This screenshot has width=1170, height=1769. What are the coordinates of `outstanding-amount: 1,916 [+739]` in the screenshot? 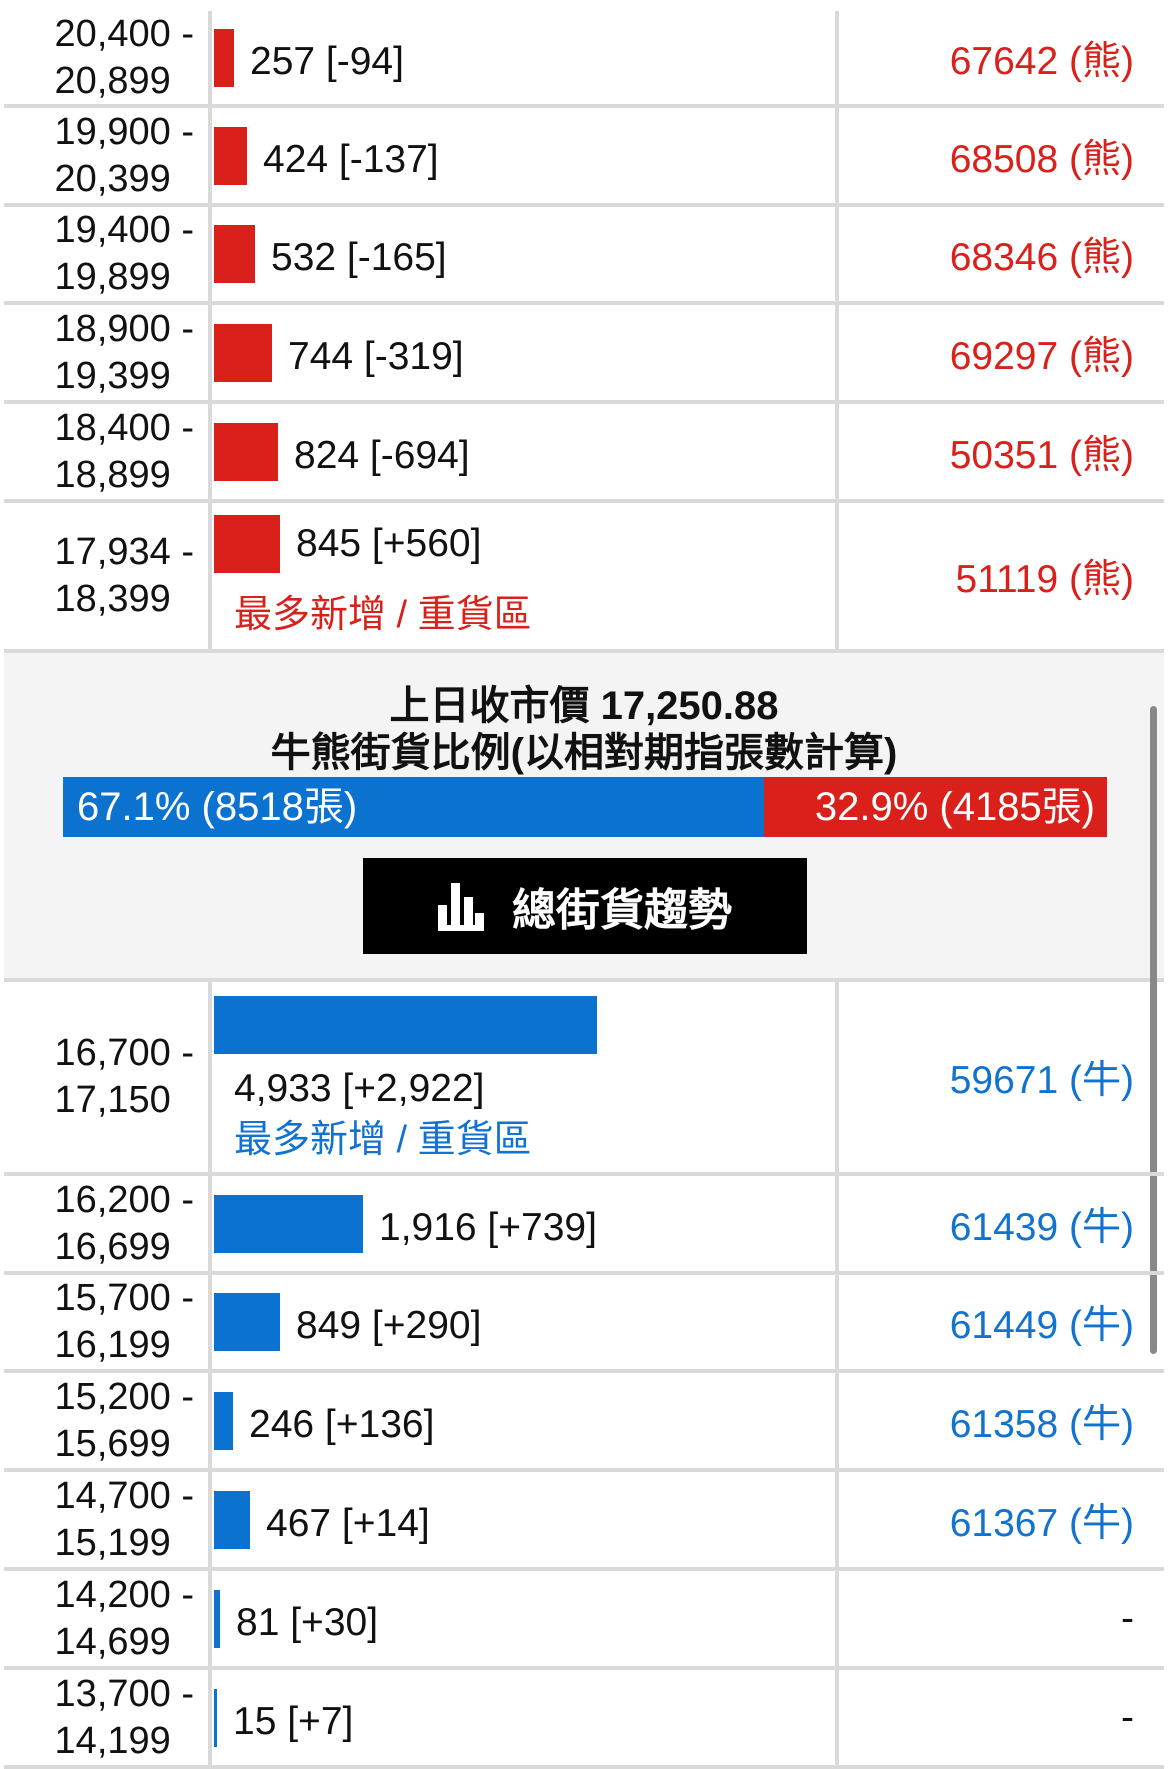 It's located at (488, 1227).